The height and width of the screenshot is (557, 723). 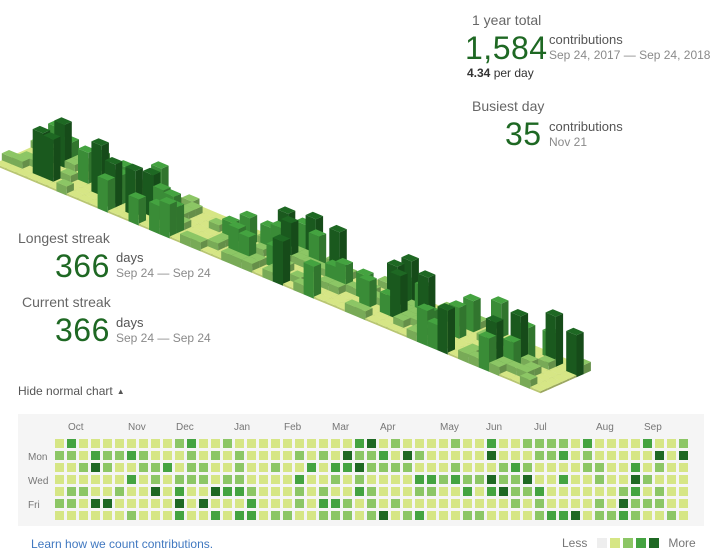 I want to click on hide-normal-chart-toggle: Hide normal chart ▲, so click(x=71, y=391).